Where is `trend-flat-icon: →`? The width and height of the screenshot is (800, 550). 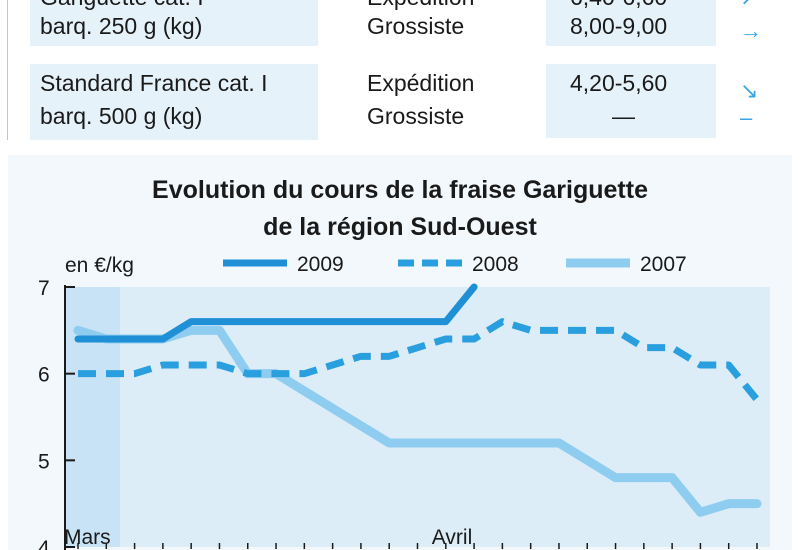
trend-flat-icon: → is located at coordinates (751, 30).